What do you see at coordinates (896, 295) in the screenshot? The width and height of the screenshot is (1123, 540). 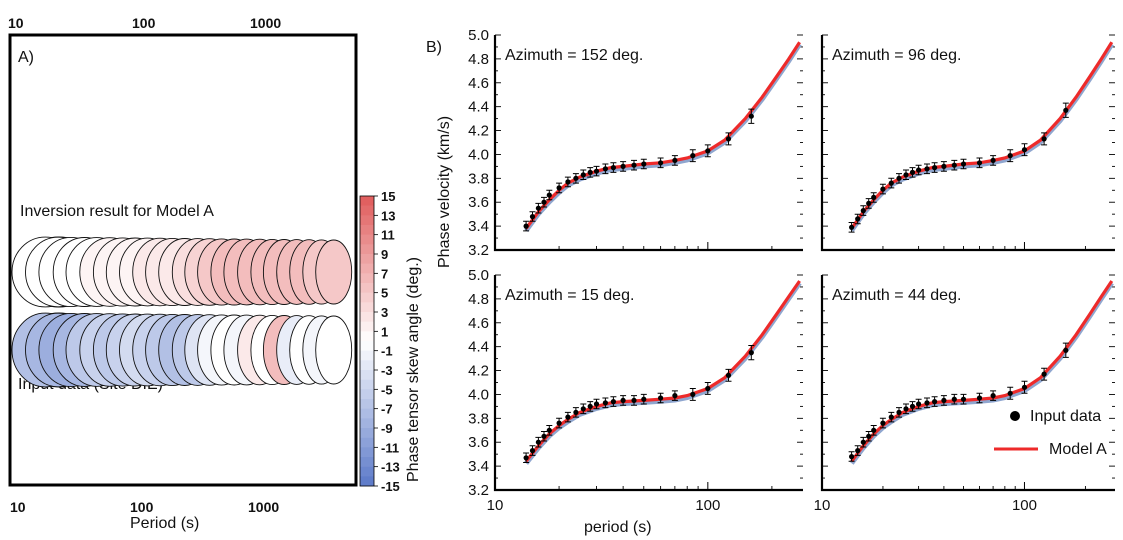 I see `subplot-title: Azimuth = 44 deg.` at bounding box center [896, 295].